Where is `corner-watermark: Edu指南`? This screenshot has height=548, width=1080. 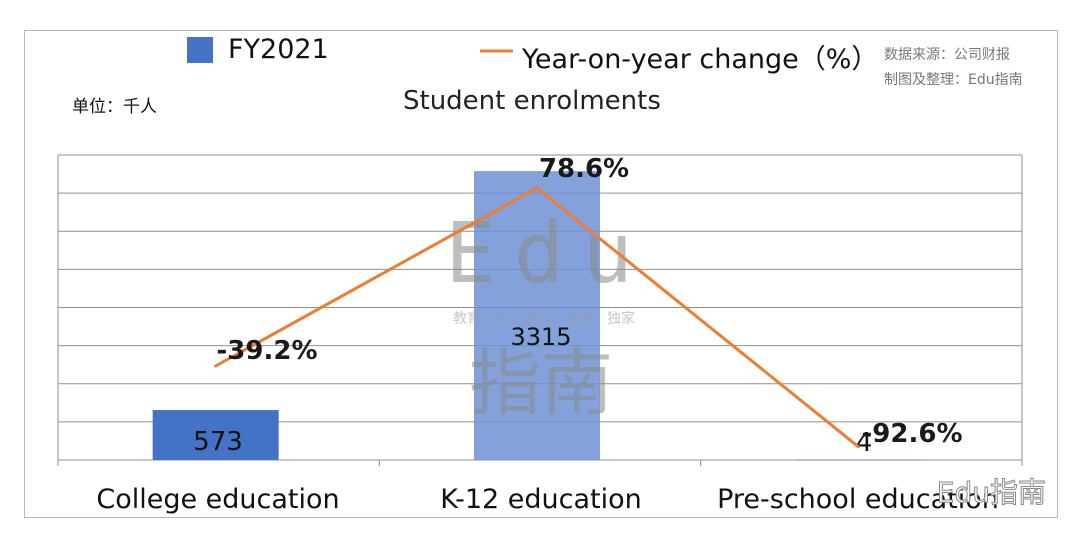
corner-watermark: Edu指南 is located at coordinates (991, 492).